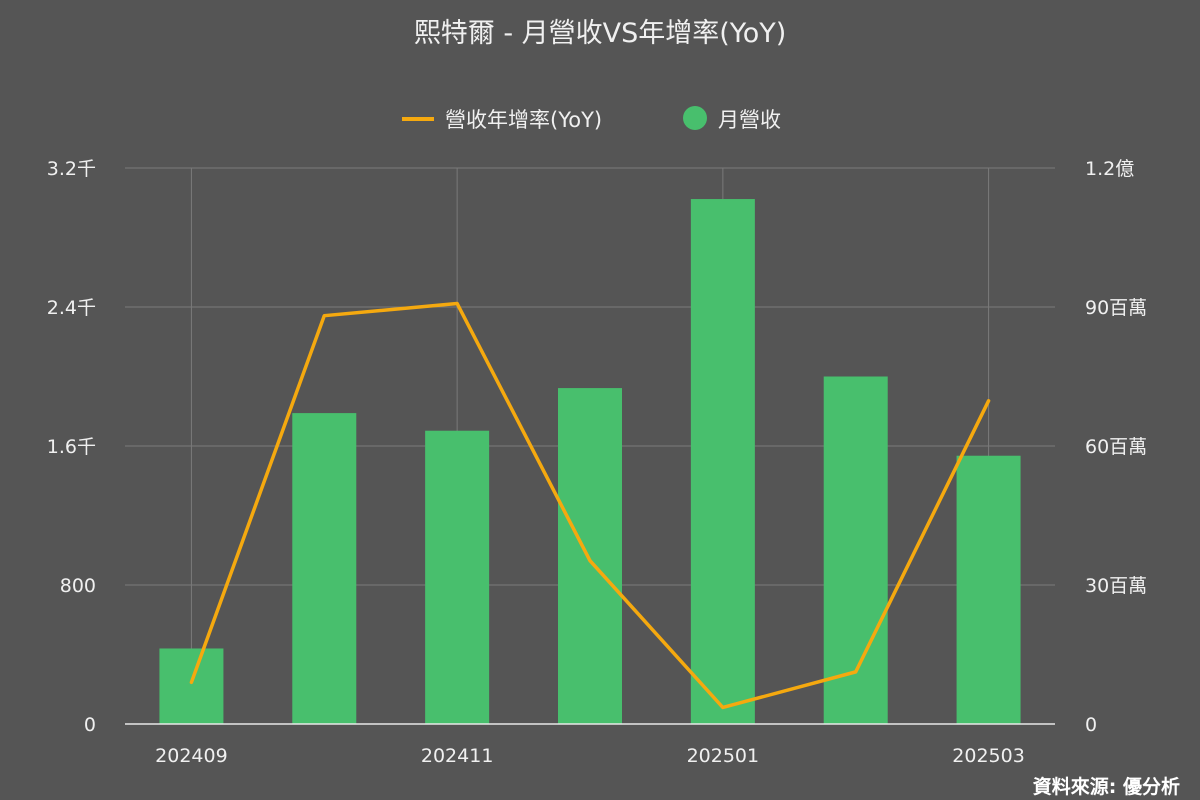 The image size is (1200, 800). What do you see at coordinates (71, 169) in the screenshot?
I see `y-left-tick-label: 3.2千` at bounding box center [71, 169].